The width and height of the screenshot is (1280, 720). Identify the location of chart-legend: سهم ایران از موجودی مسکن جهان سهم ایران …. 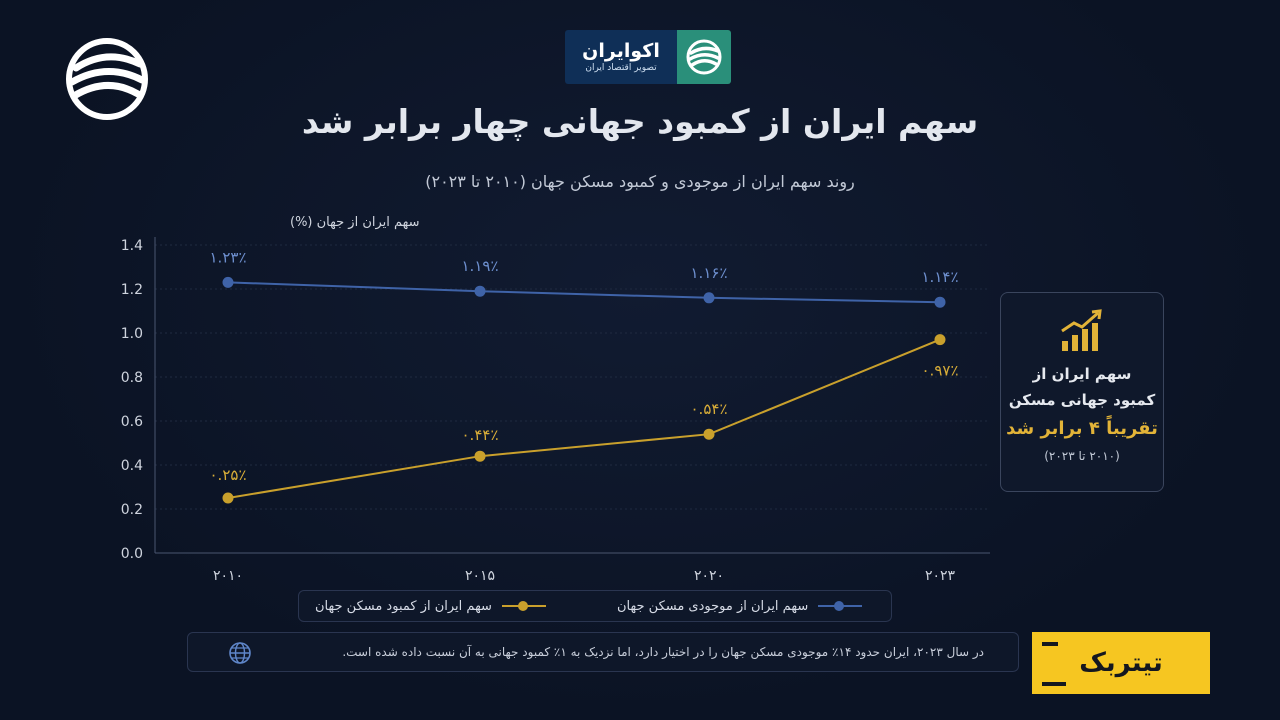
(595, 606).